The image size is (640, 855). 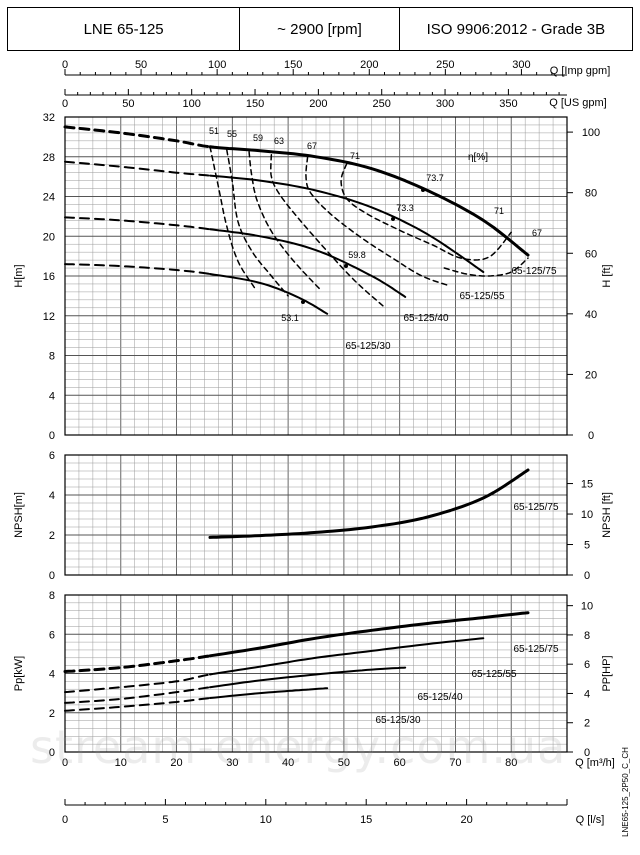 I want to click on imp-axis-label: 200, so click(x=369, y=65).